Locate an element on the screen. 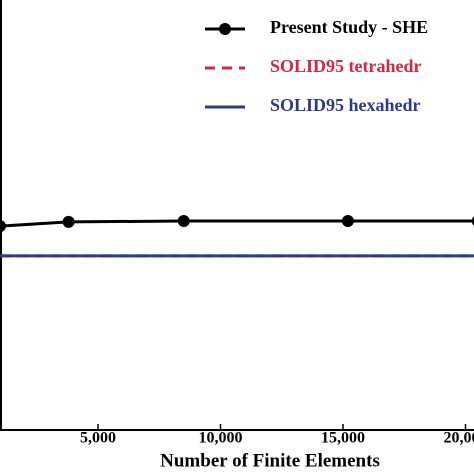 The height and width of the screenshot is (474, 474). legend-label: Present Study - SHE is located at coordinates (349, 27).